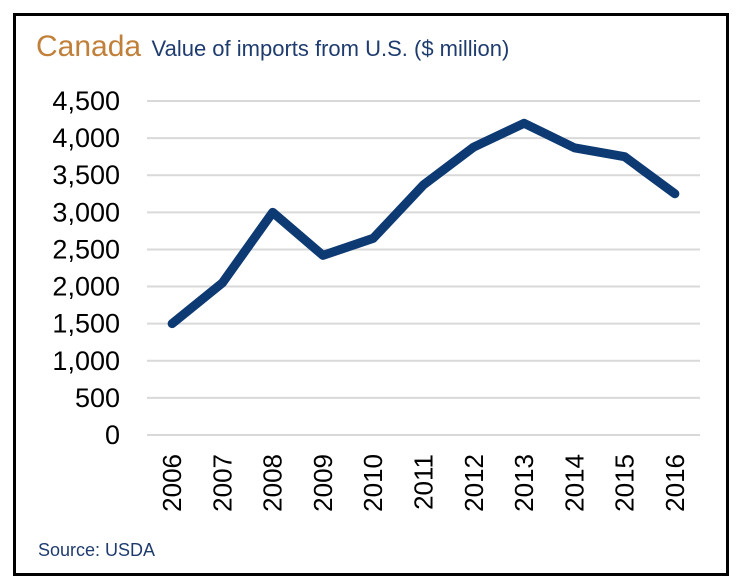  What do you see at coordinates (474, 483) in the screenshot?
I see `x-tick-label: 2012` at bounding box center [474, 483].